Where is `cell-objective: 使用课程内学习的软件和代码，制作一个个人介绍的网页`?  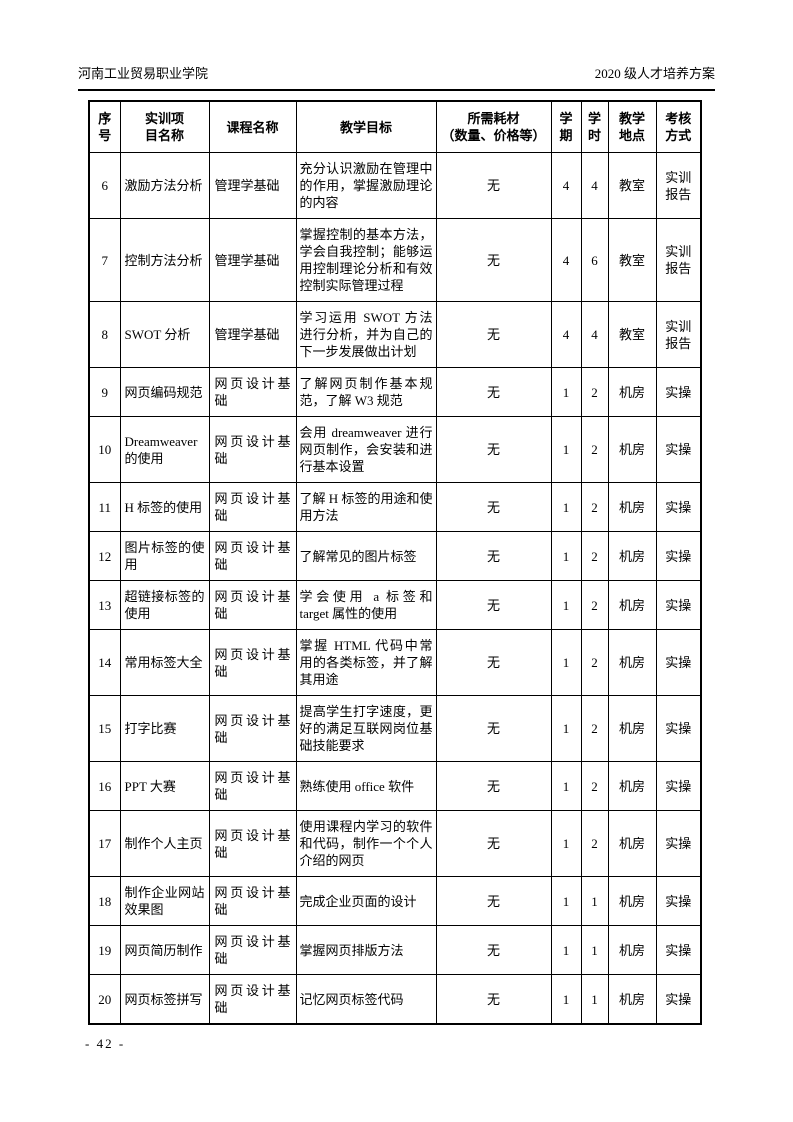
cell-objective: 使用课程内学习的软件和代码，制作一个个人介绍的网页 is located at coordinates (366, 843).